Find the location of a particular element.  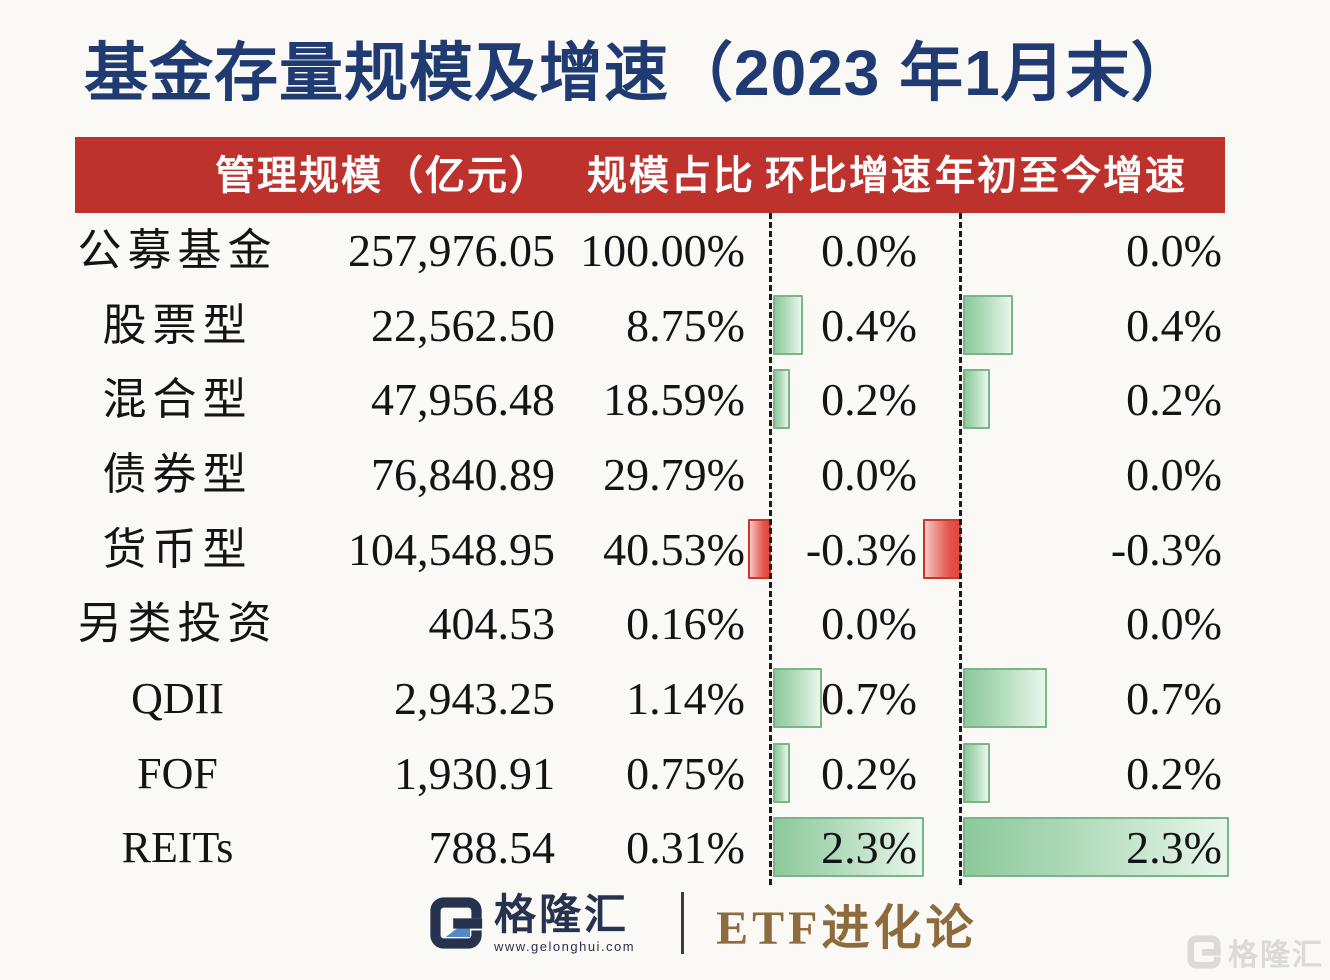

brand-block: 格隆汇 www.gelonghui.com is located at coordinates (565, 922).